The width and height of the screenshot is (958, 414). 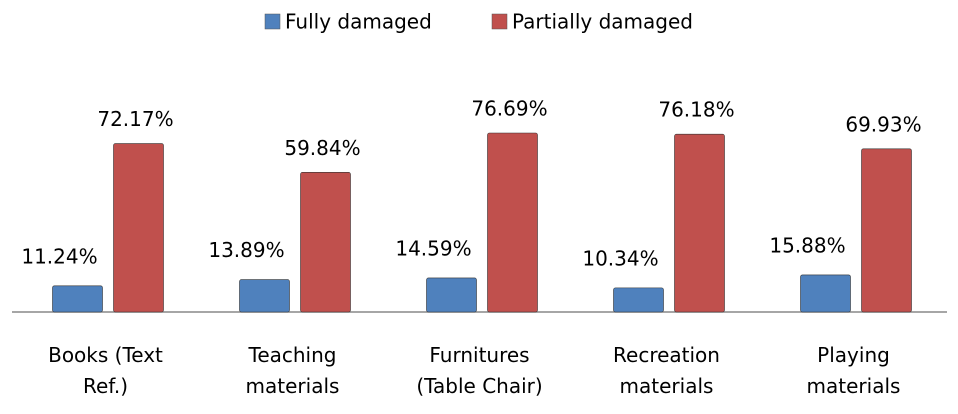 What do you see at coordinates (509, 109) in the screenshot?
I see `data-label: 76.69%` at bounding box center [509, 109].